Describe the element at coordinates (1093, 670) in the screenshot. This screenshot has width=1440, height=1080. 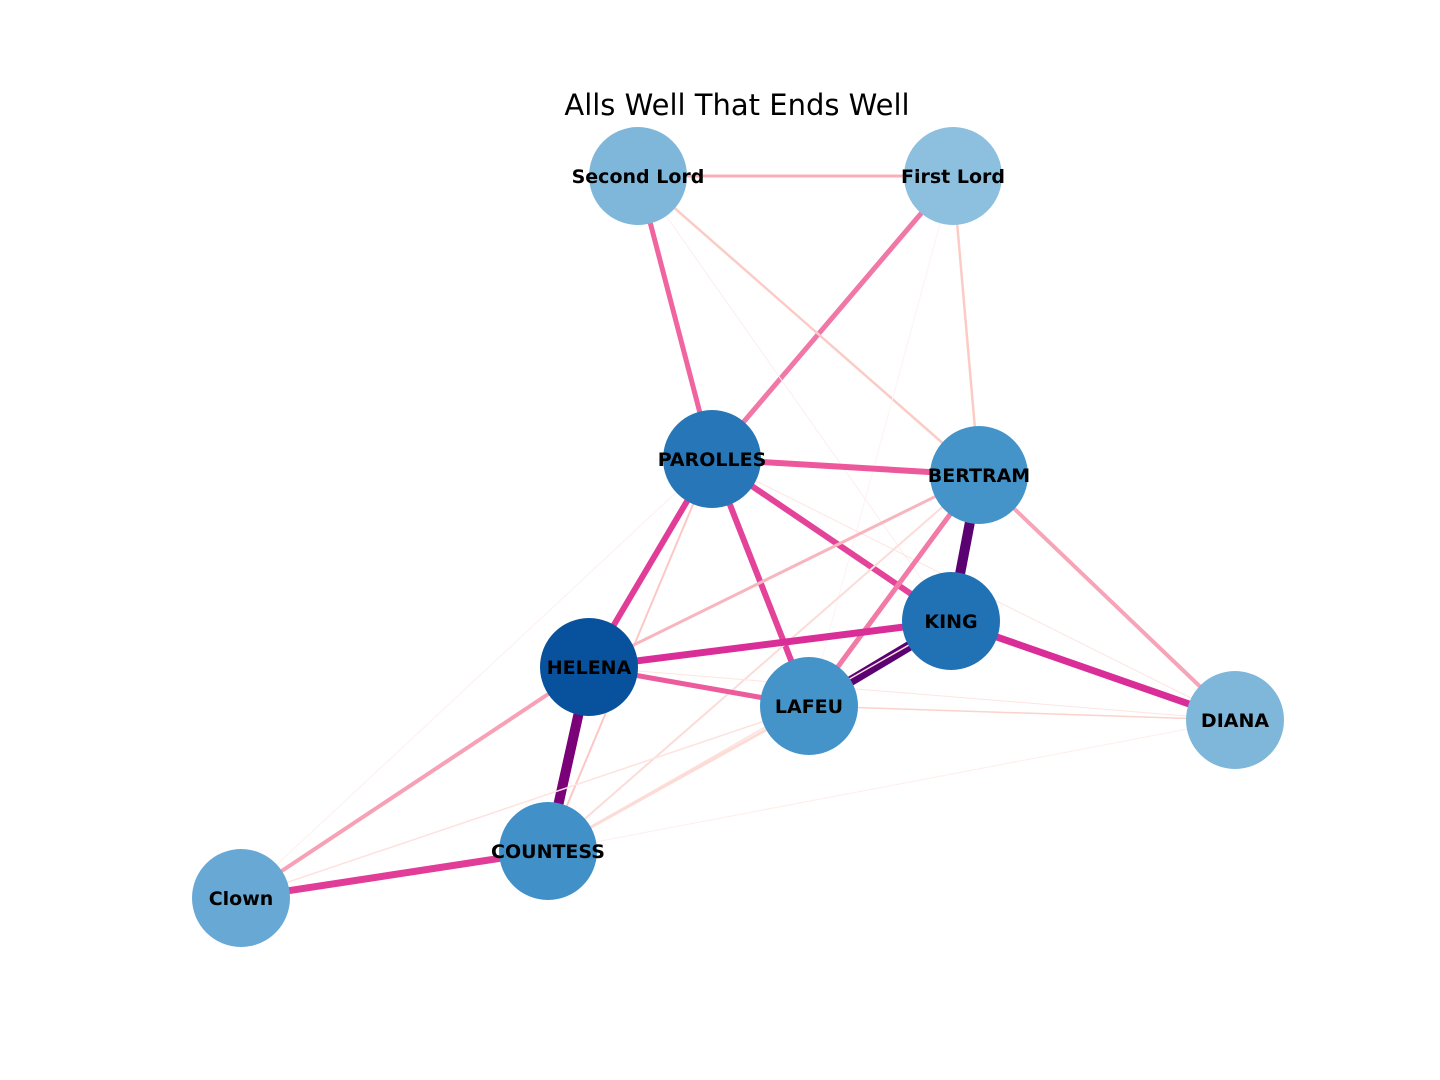
I see `edge-king-diana` at that location.